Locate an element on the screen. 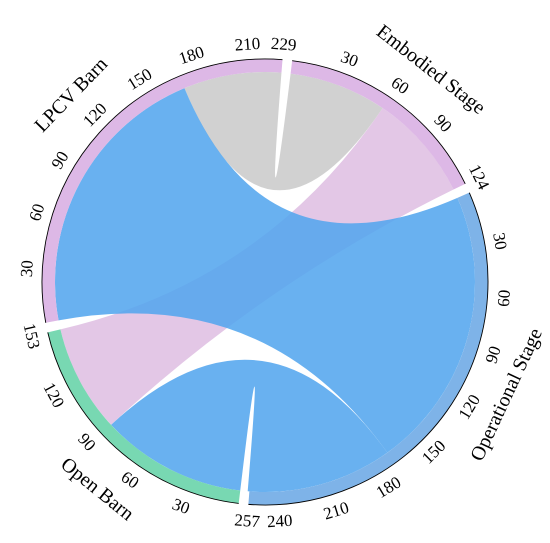 This screenshot has width=550, height=543. group-label-lpcv-barn: LPCV Barn is located at coordinates (71, 94).